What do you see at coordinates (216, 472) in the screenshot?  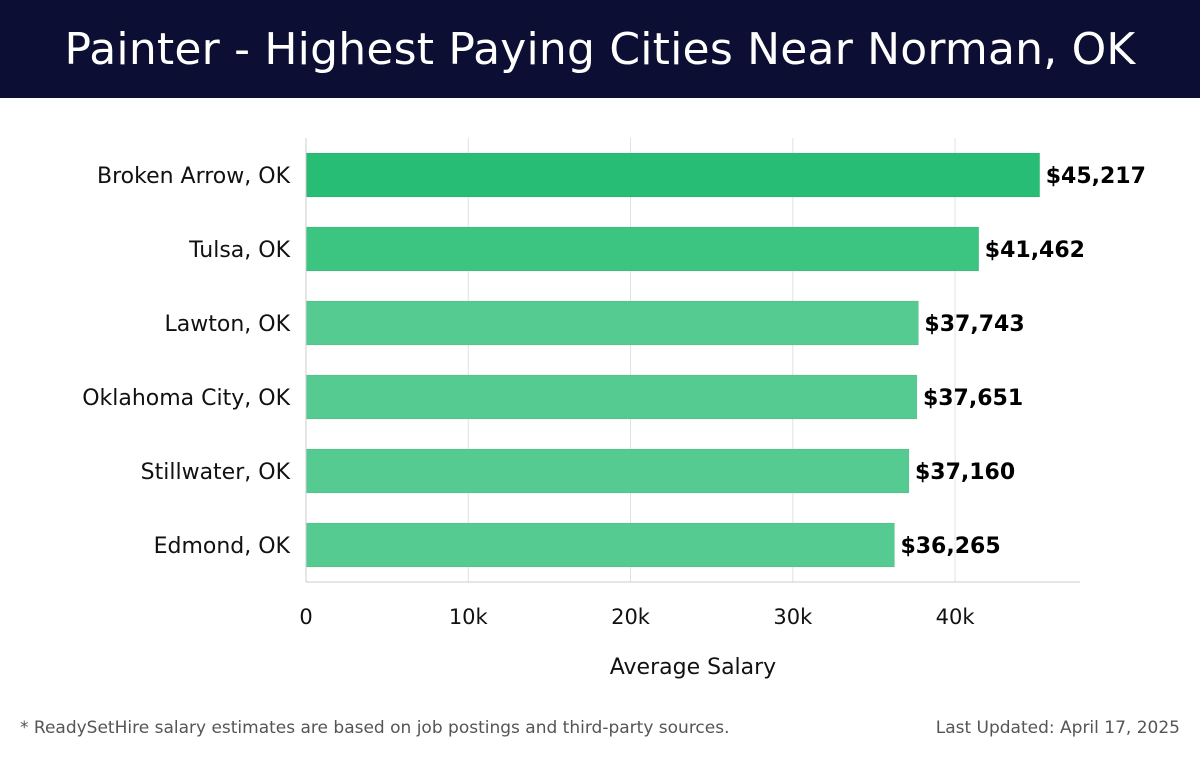 I see `category-label: Stillwater, OK` at bounding box center [216, 472].